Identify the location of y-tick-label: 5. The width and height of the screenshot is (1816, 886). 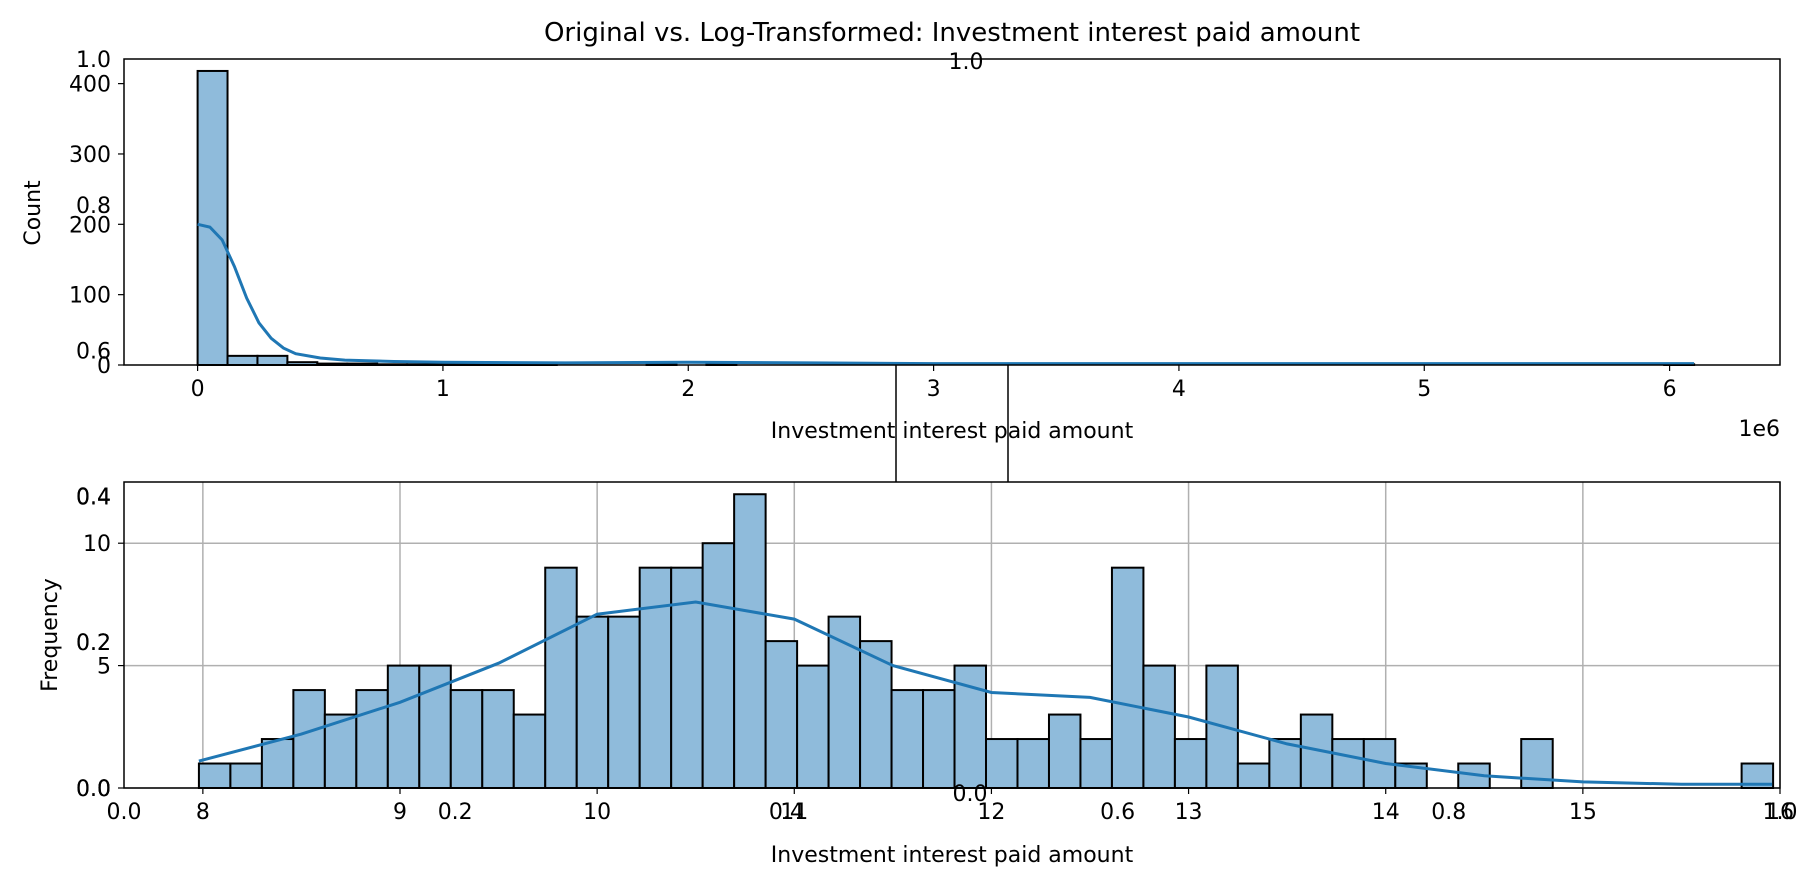
(104, 667).